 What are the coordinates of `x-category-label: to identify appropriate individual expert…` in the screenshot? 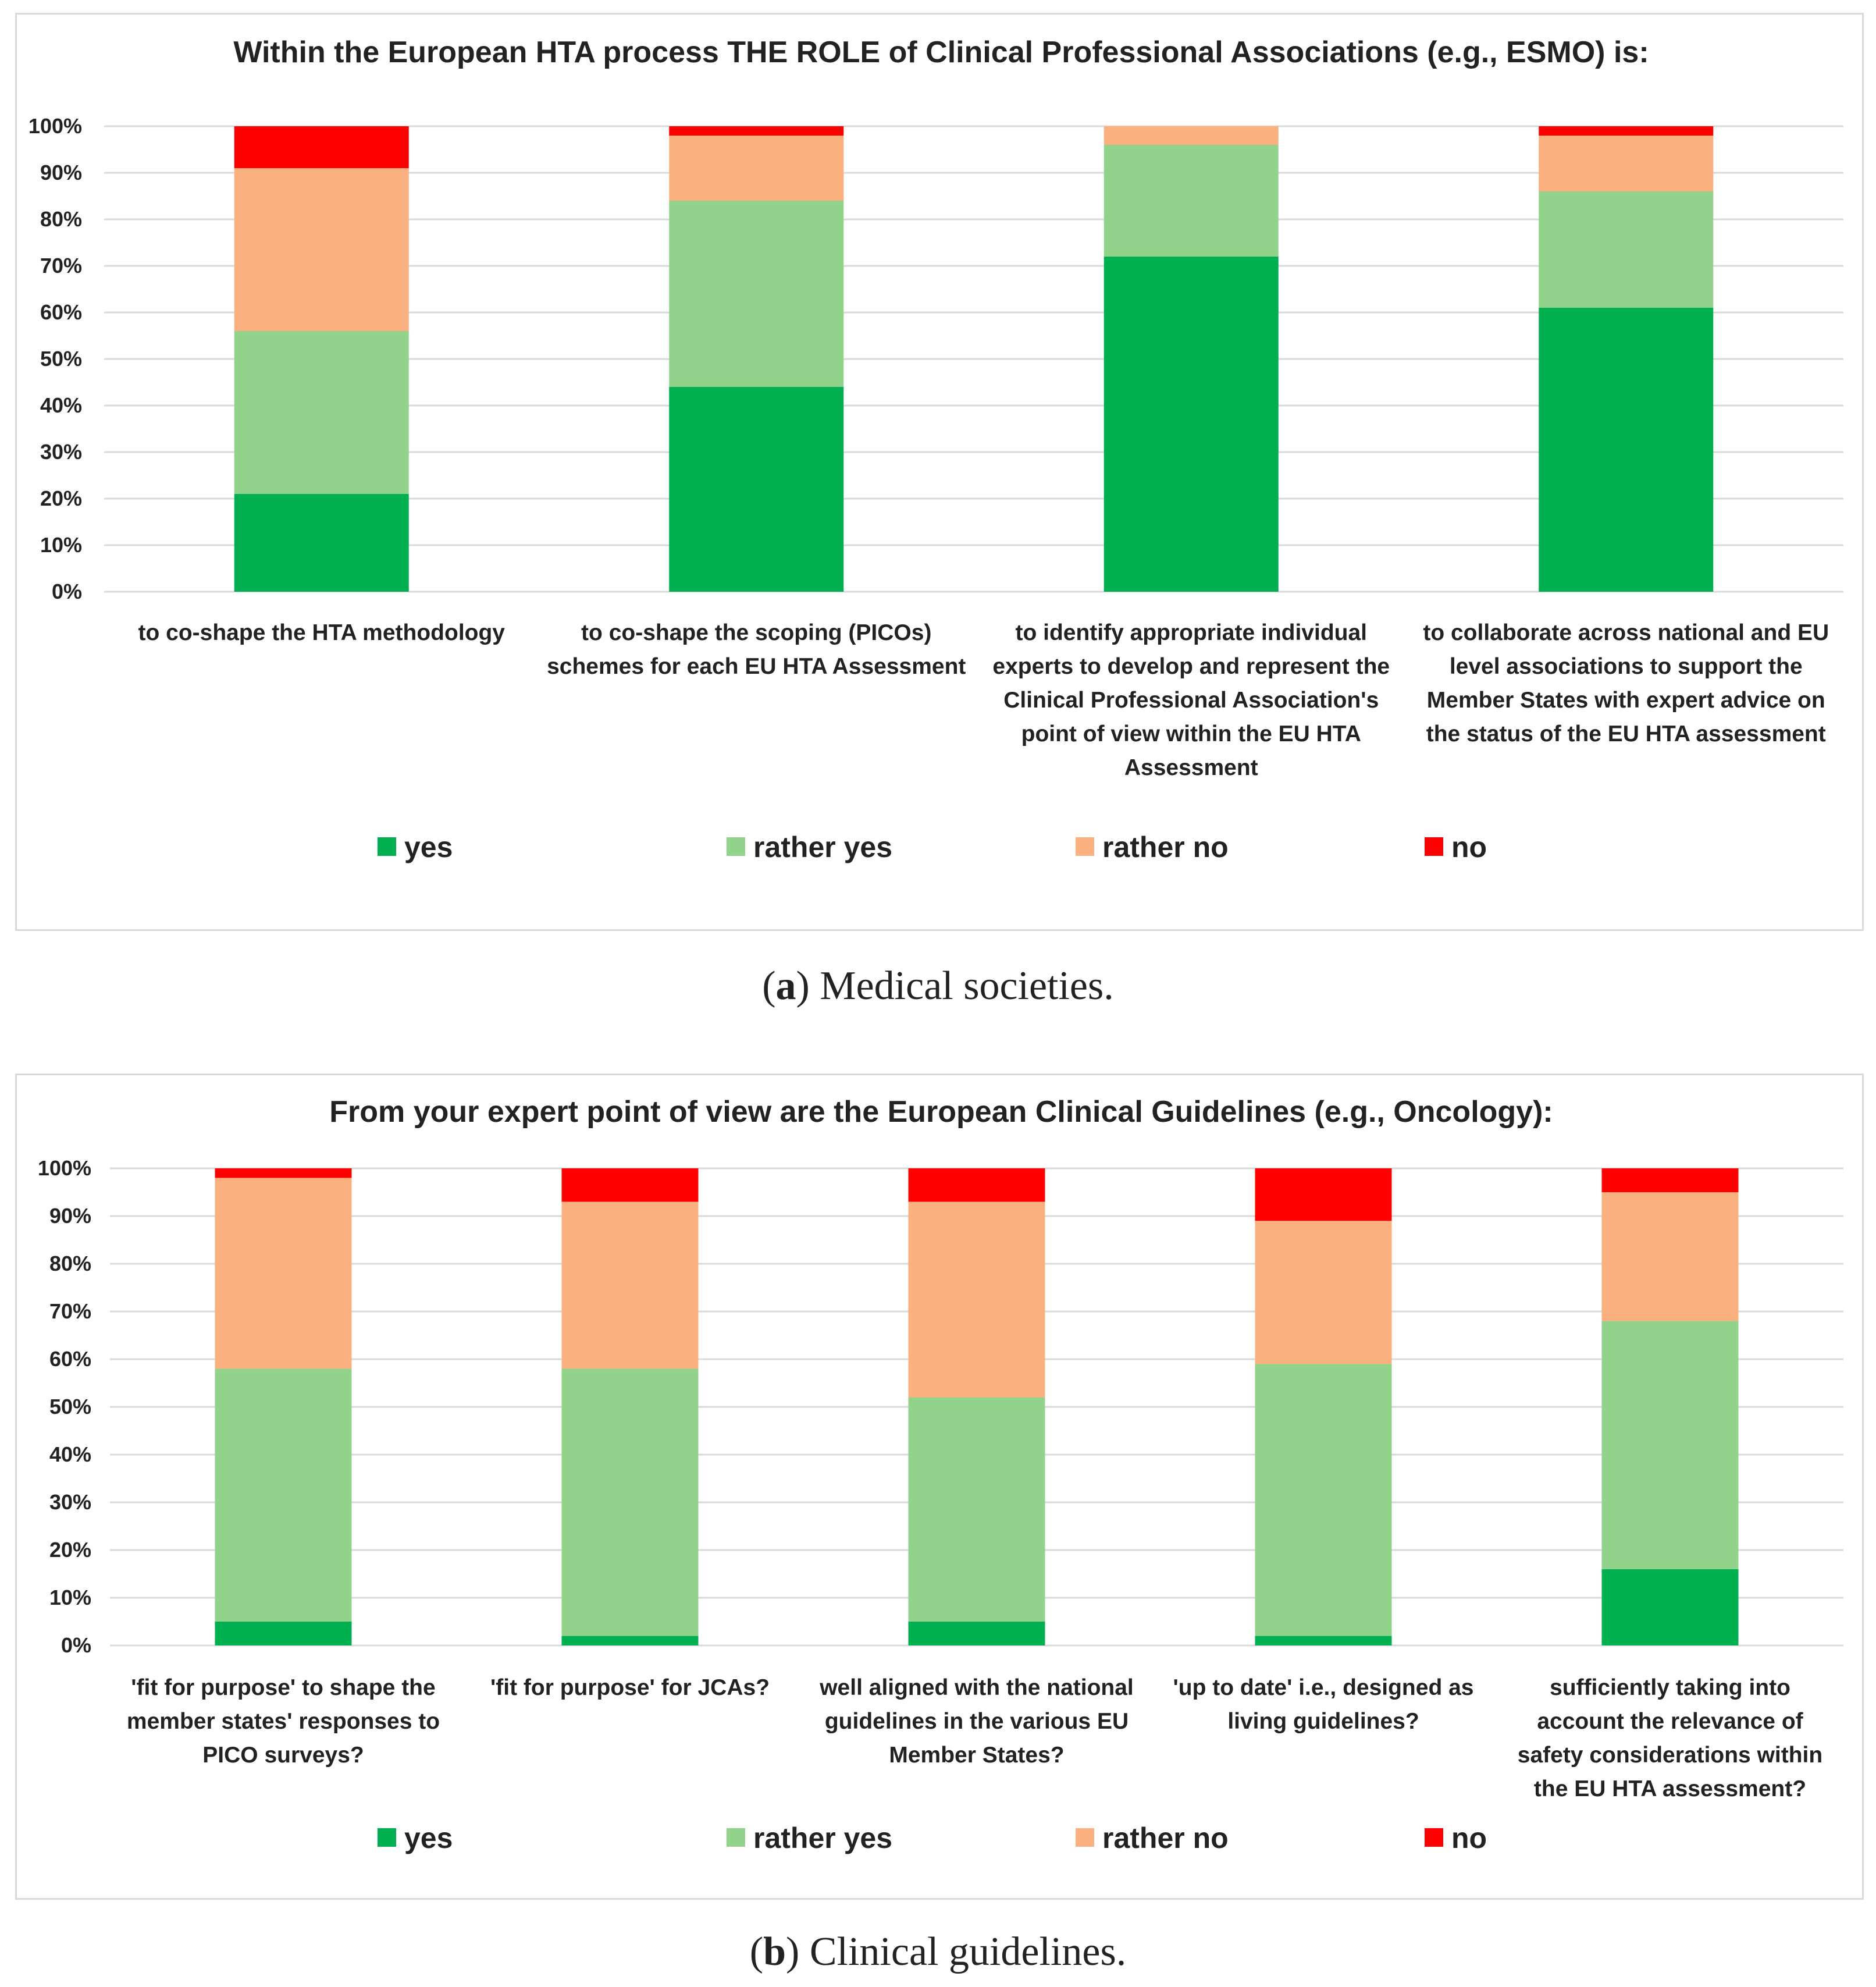 It's located at (1191, 700).